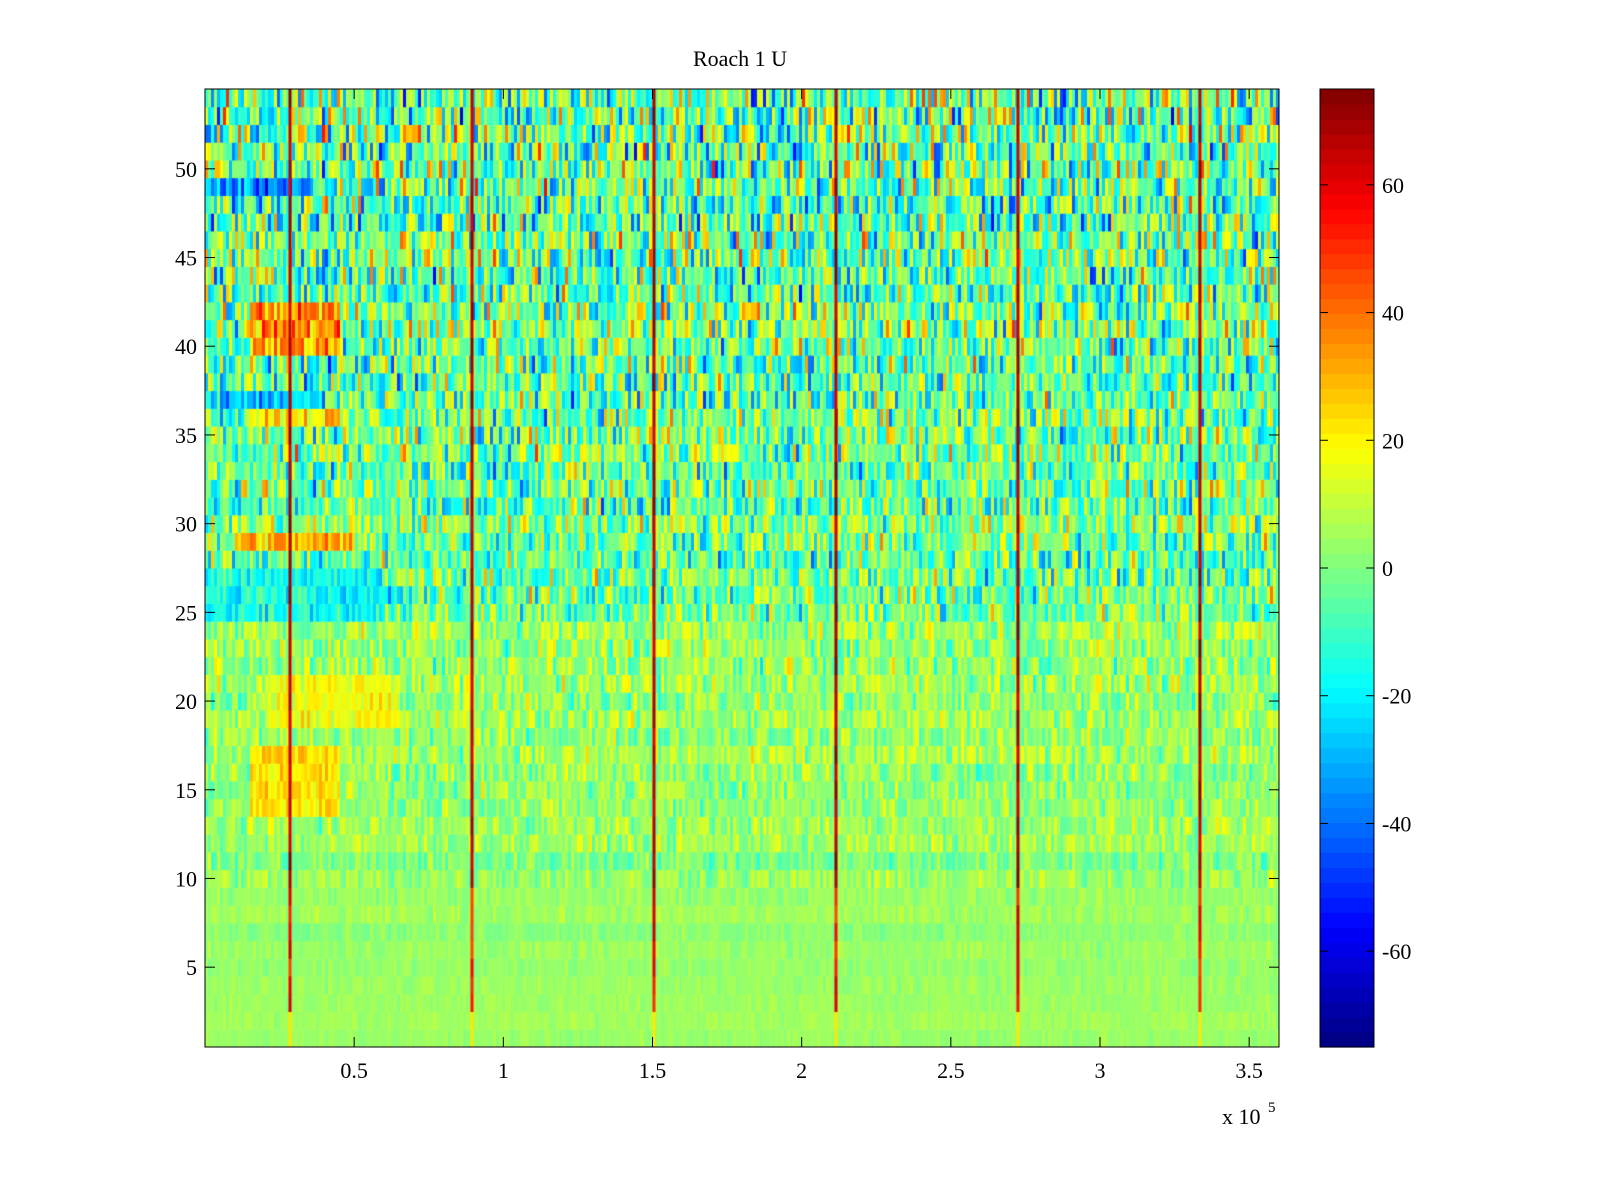  Describe the element at coordinates (1387, 568) in the screenshot. I see `colorbar-tick-label: 0` at that location.